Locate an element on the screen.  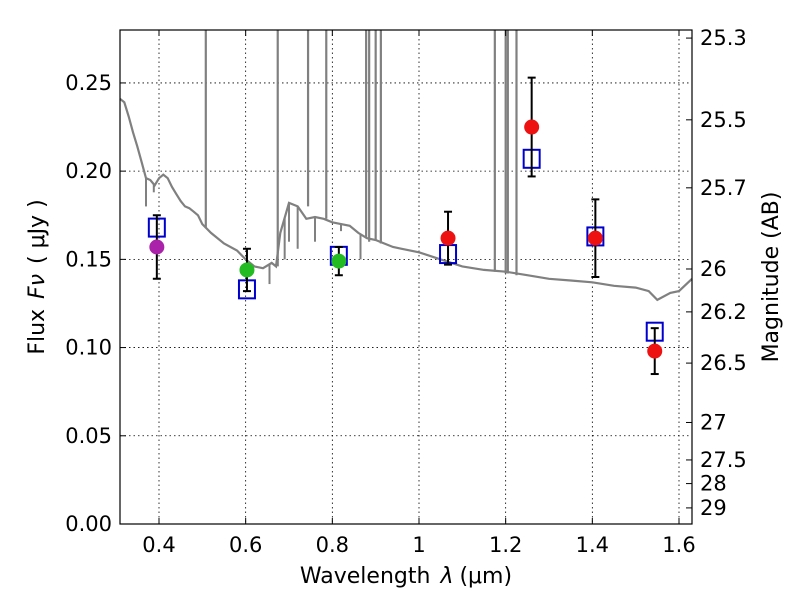
x-tick-label: 0.4 is located at coordinates (158, 545).